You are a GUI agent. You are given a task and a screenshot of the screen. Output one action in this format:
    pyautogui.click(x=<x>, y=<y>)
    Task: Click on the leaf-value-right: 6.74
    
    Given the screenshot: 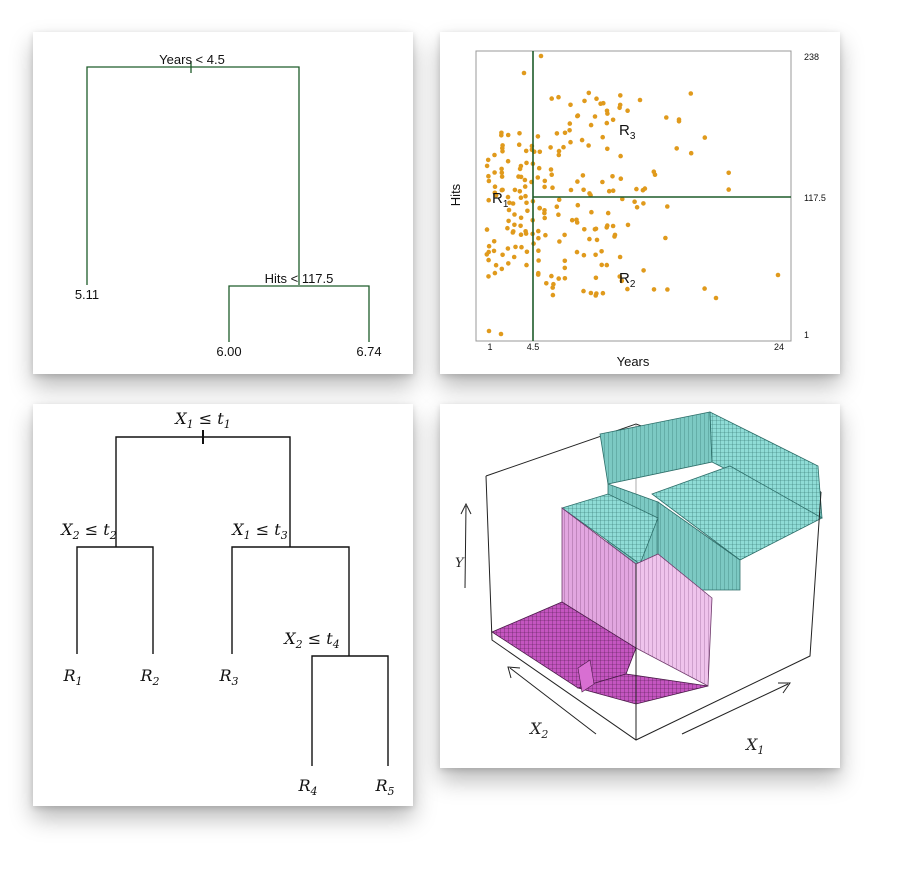 What is the action you would take?
    pyautogui.click(x=368, y=351)
    